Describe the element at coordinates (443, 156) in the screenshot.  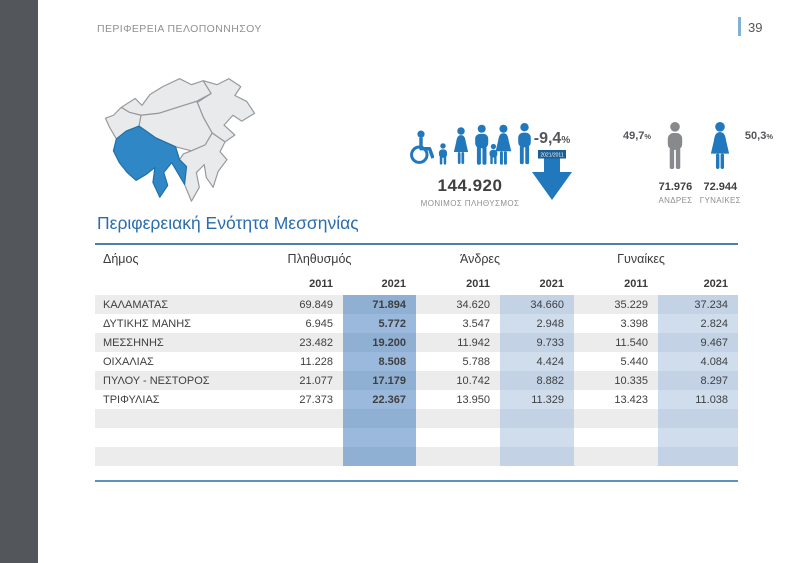
I see `child-icon` at that location.